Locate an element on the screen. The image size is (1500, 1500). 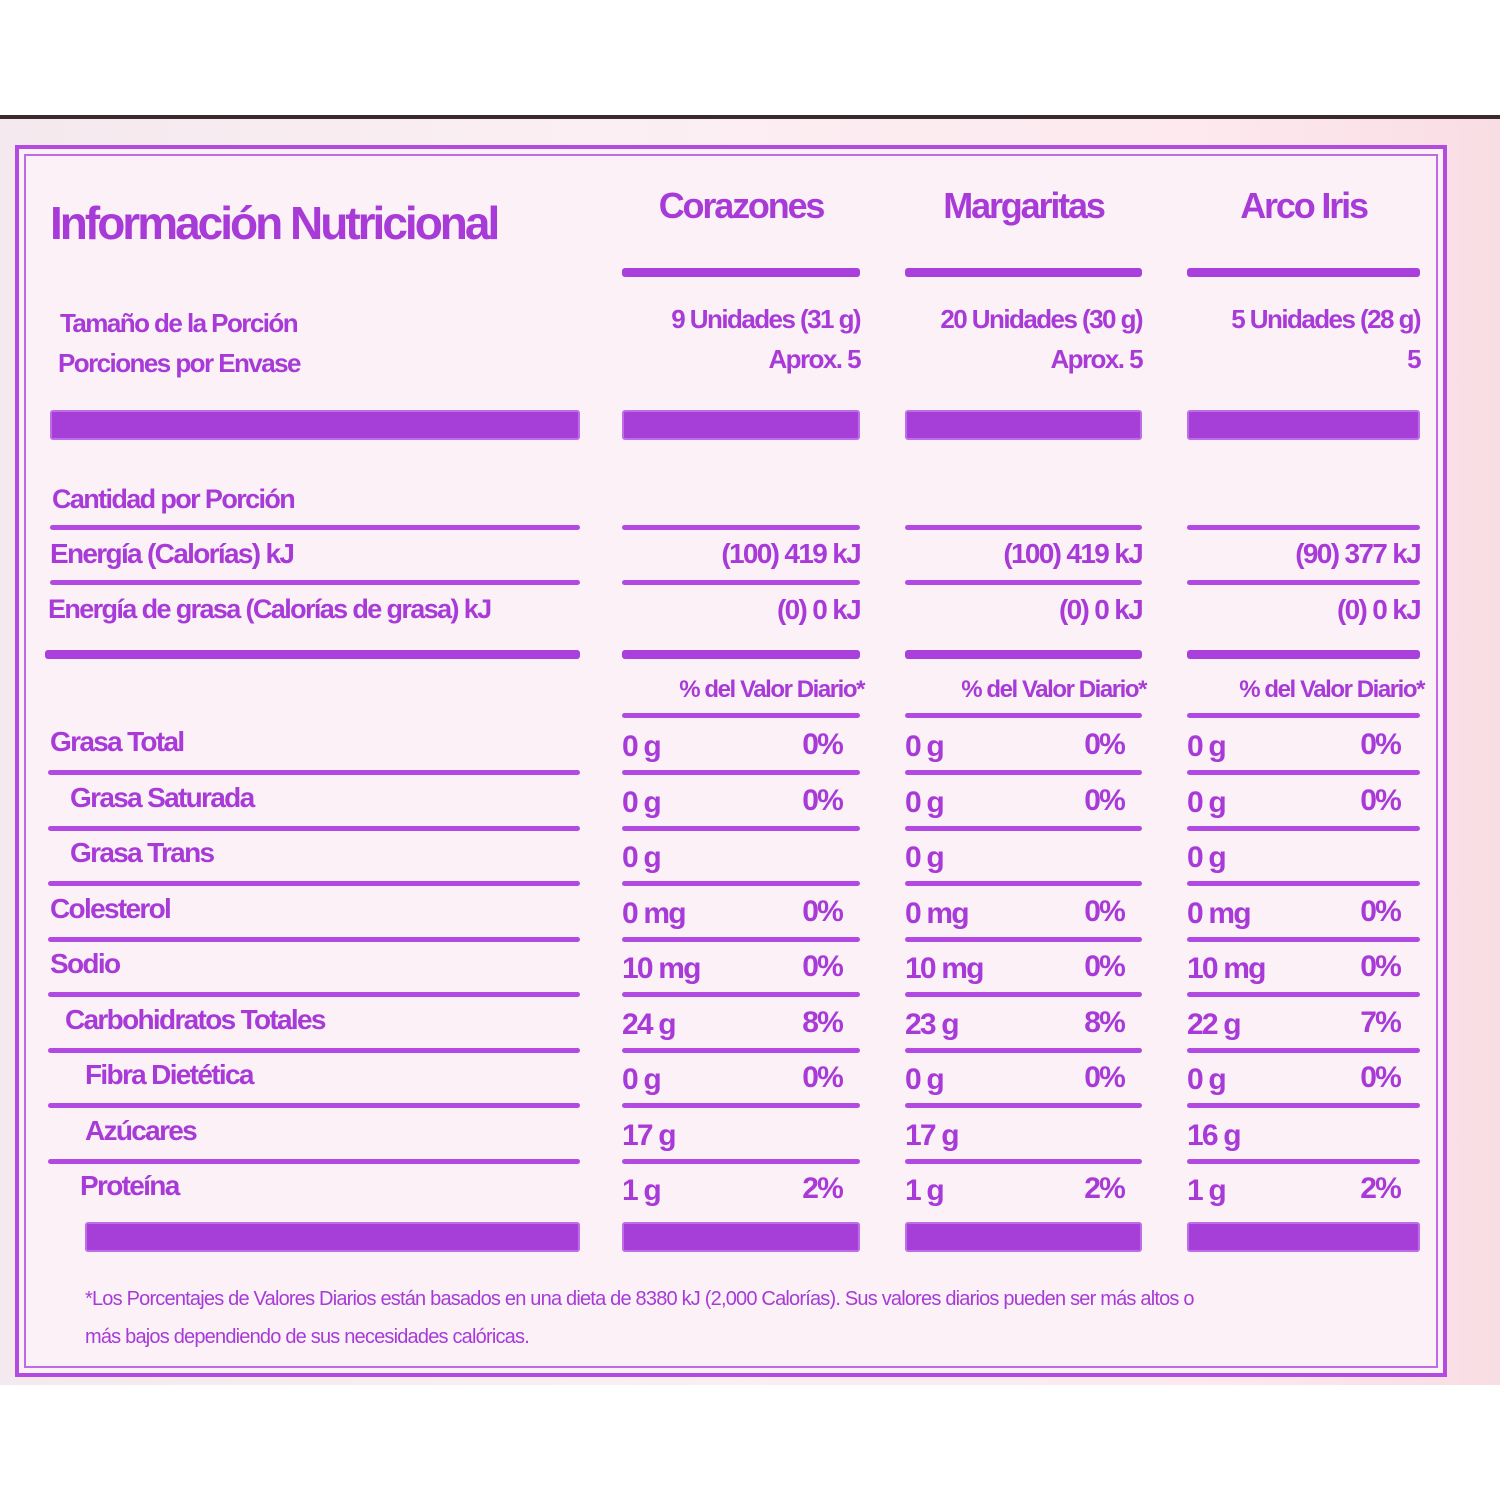
nutrient-name: Carbohidratos Totales is located at coordinates (195, 1019).